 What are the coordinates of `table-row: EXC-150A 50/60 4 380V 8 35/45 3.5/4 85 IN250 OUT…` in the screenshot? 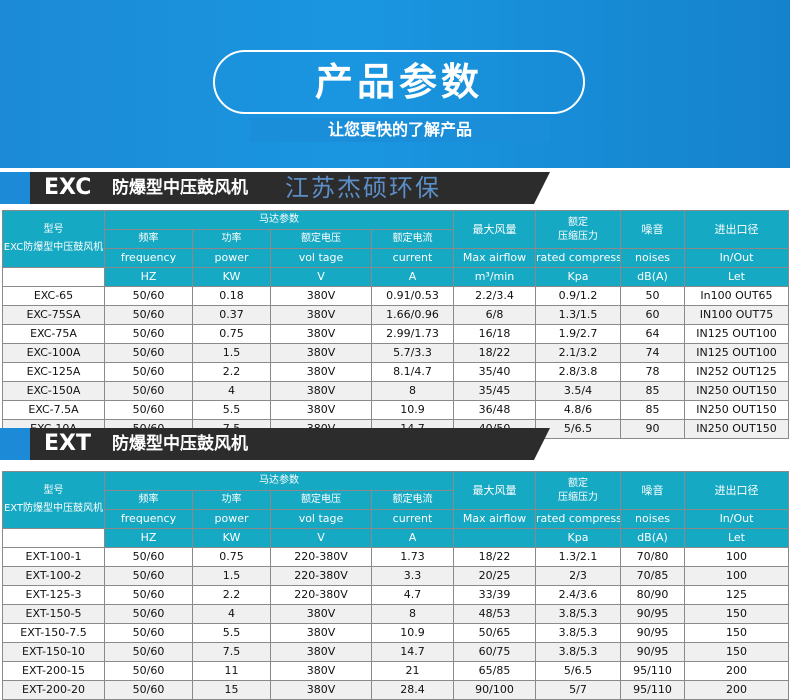 It's located at (395, 391).